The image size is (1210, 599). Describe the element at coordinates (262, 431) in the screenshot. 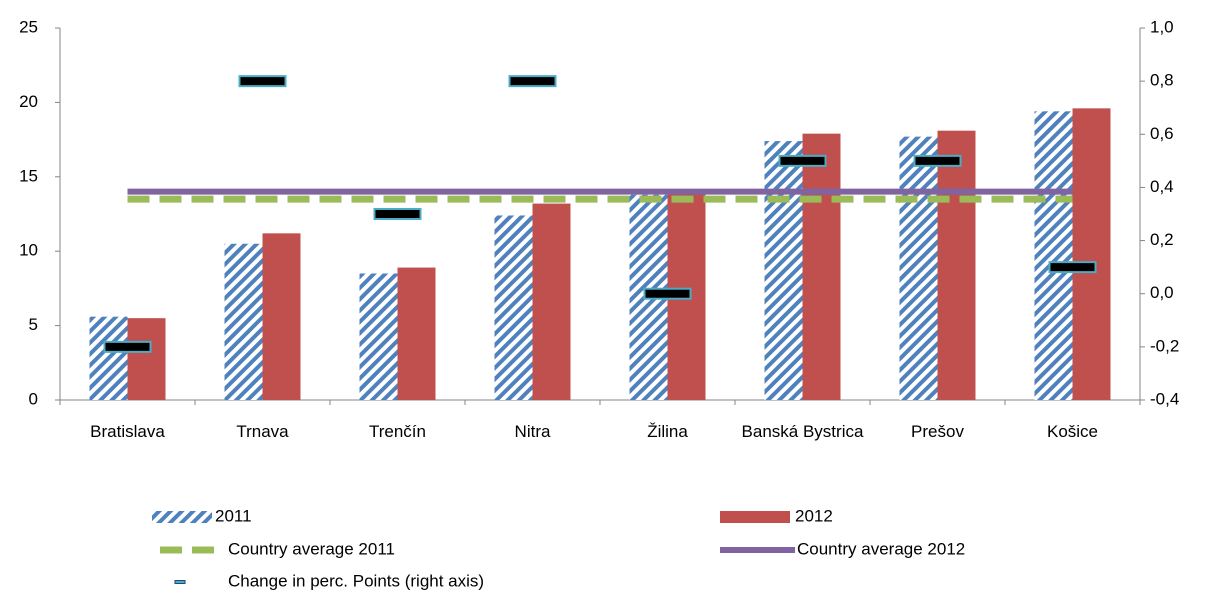

I see `x-tick-label: Trnava` at that location.